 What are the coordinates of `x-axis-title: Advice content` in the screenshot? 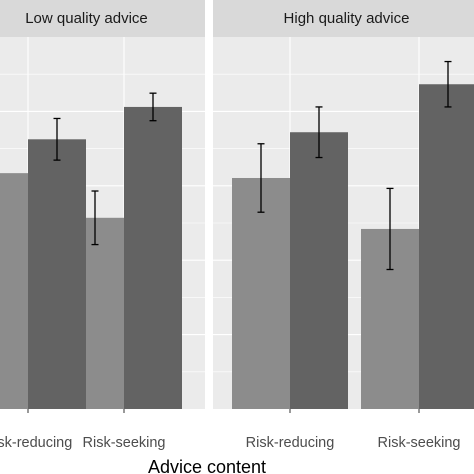 It's located at (207, 465).